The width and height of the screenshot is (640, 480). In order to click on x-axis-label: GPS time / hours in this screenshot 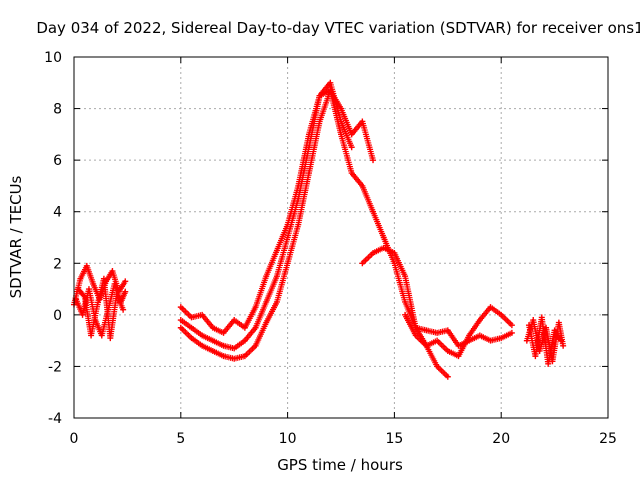, I will do `click(340, 465)`.